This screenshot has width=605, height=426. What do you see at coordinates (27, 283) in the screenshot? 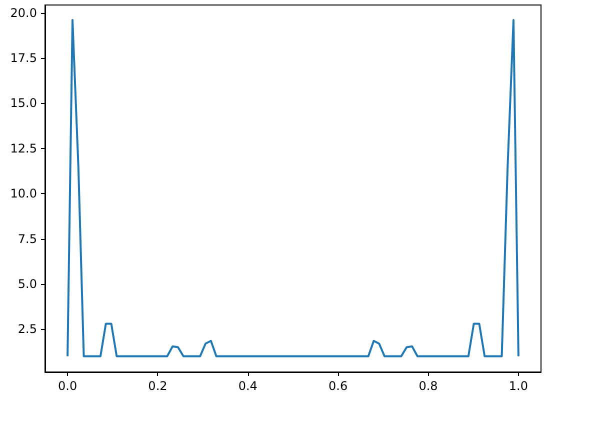
I see `y-tick-label: 5.0` at bounding box center [27, 283].